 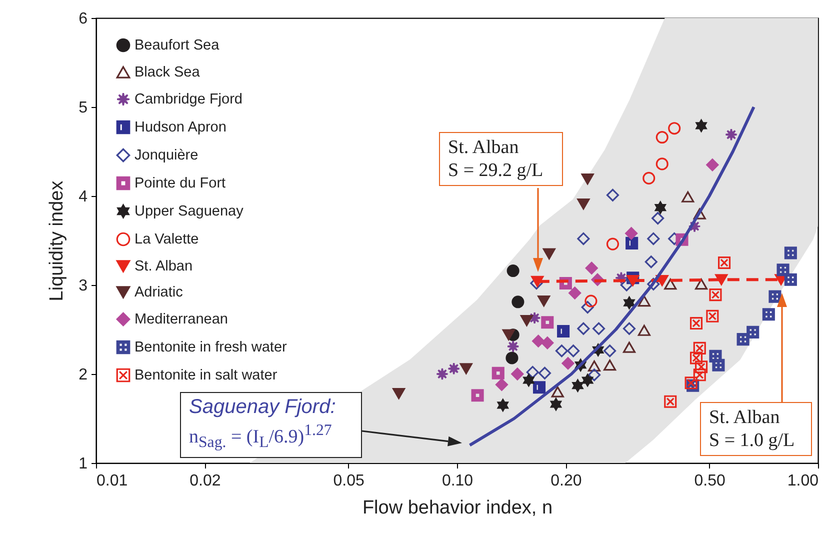 I want to click on y-tick-label: 6, so click(x=83, y=19).